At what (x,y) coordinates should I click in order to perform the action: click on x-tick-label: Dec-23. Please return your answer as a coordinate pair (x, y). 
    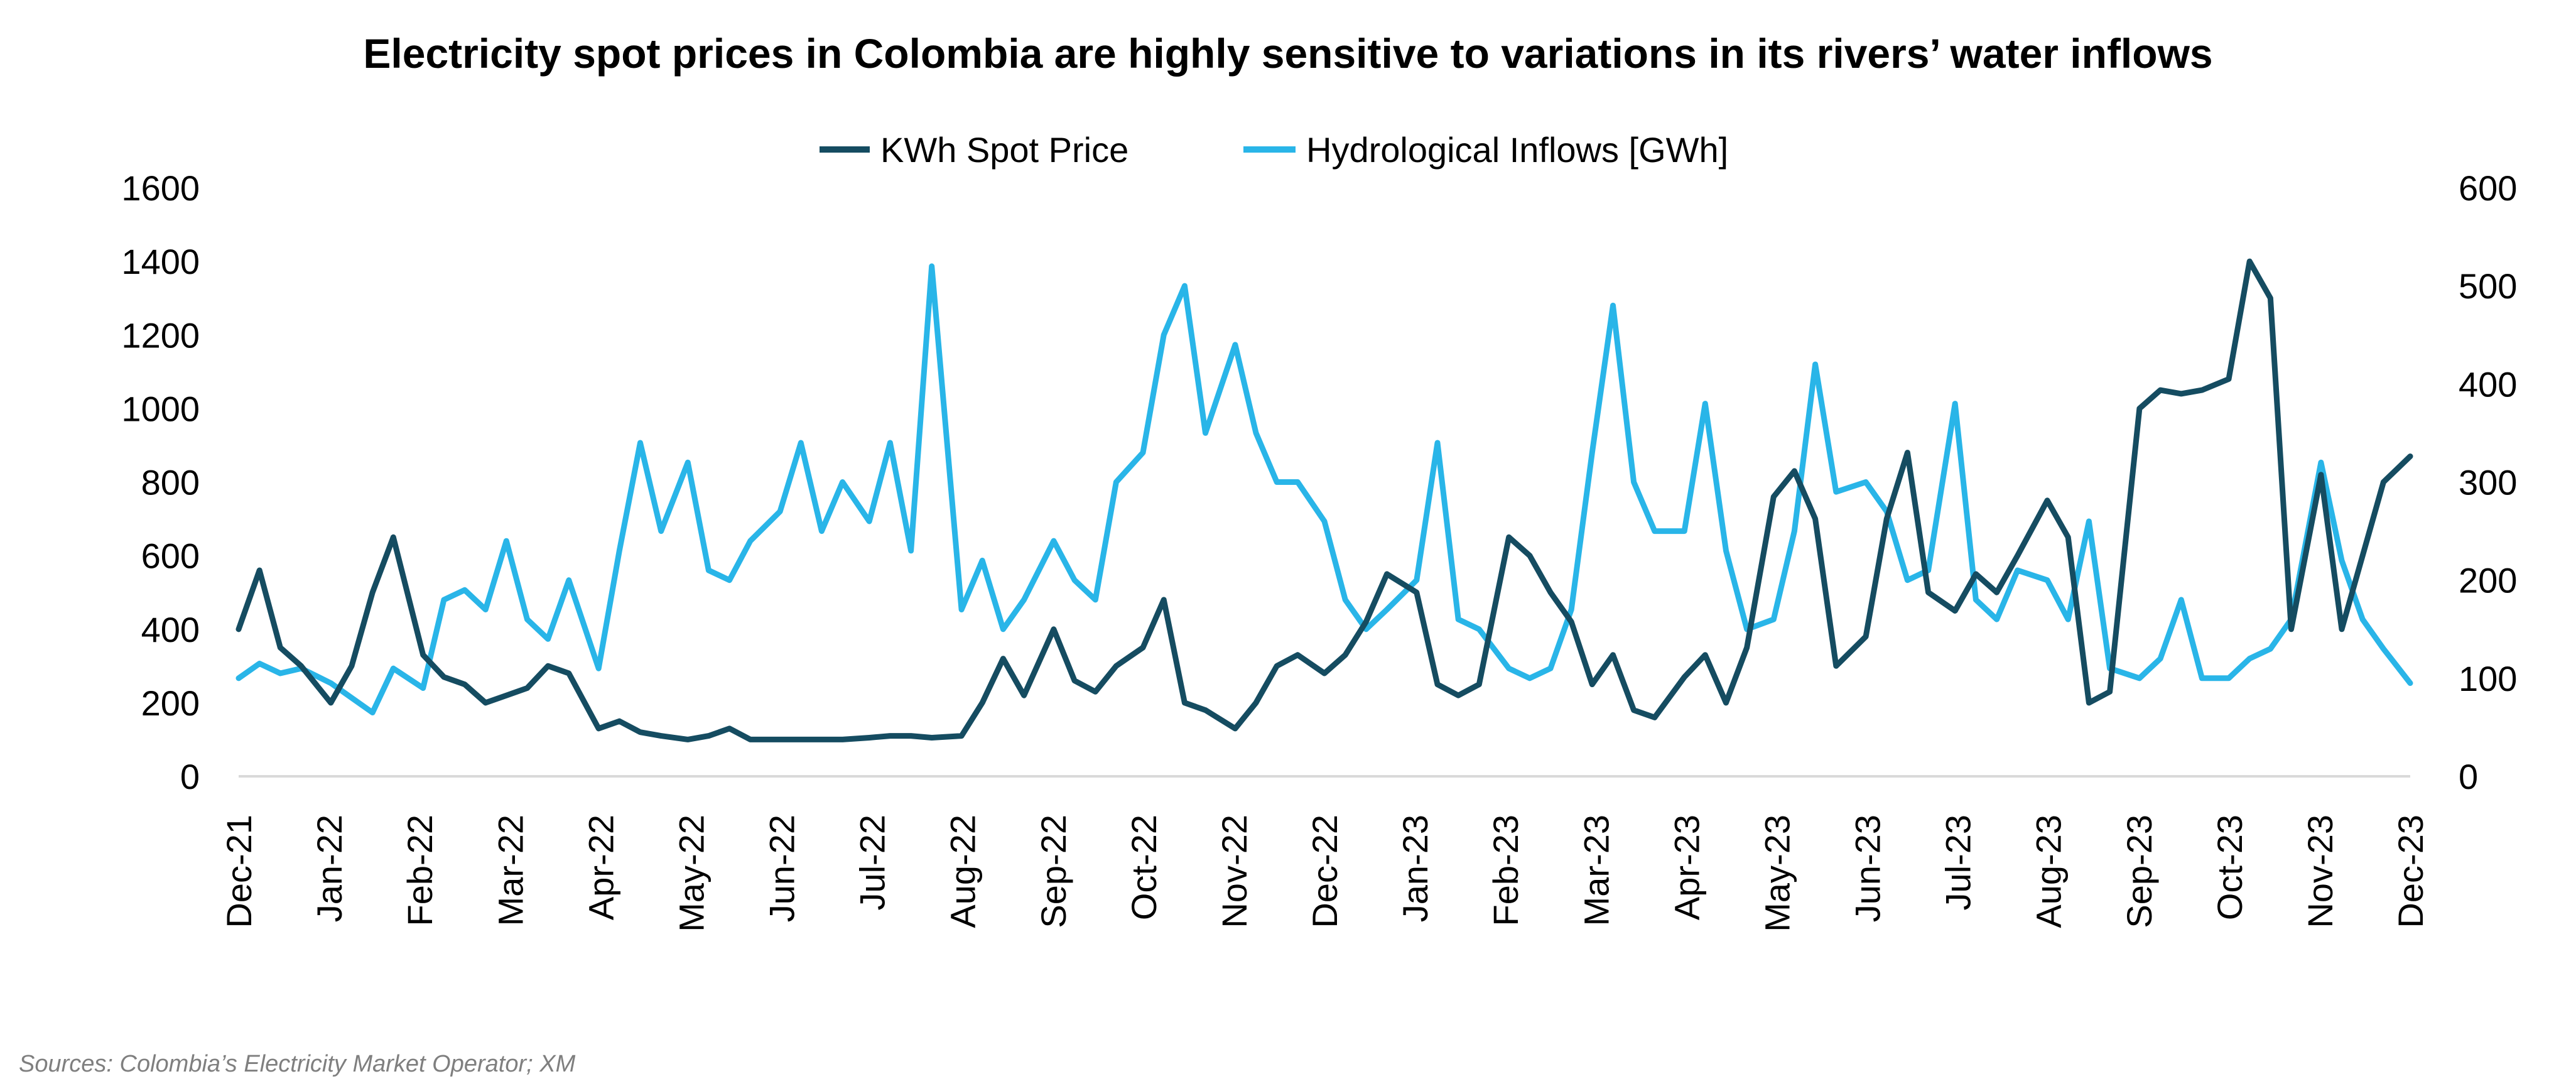
    Looking at the image, I should click on (2410, 871).